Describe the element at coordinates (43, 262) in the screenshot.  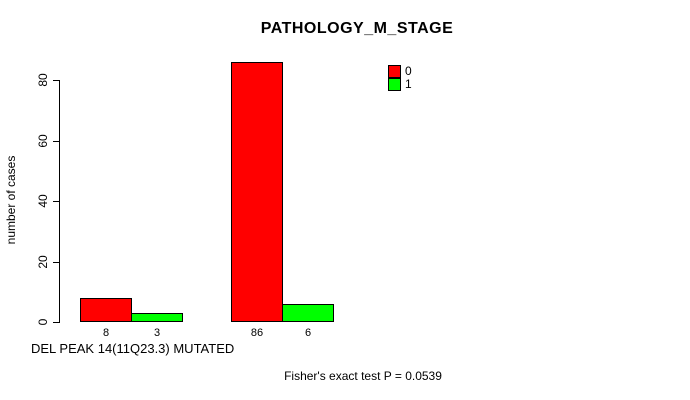
I see `y-axis-tick-label: 20` at that location.